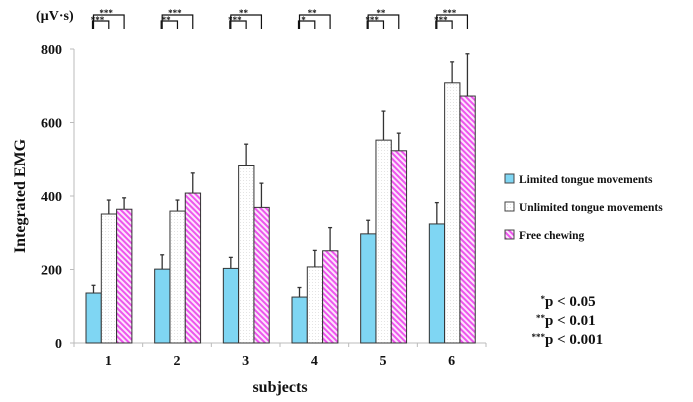 The image size is (693, 402). I want to click on y-tick-label: 800, so click(51, 50).